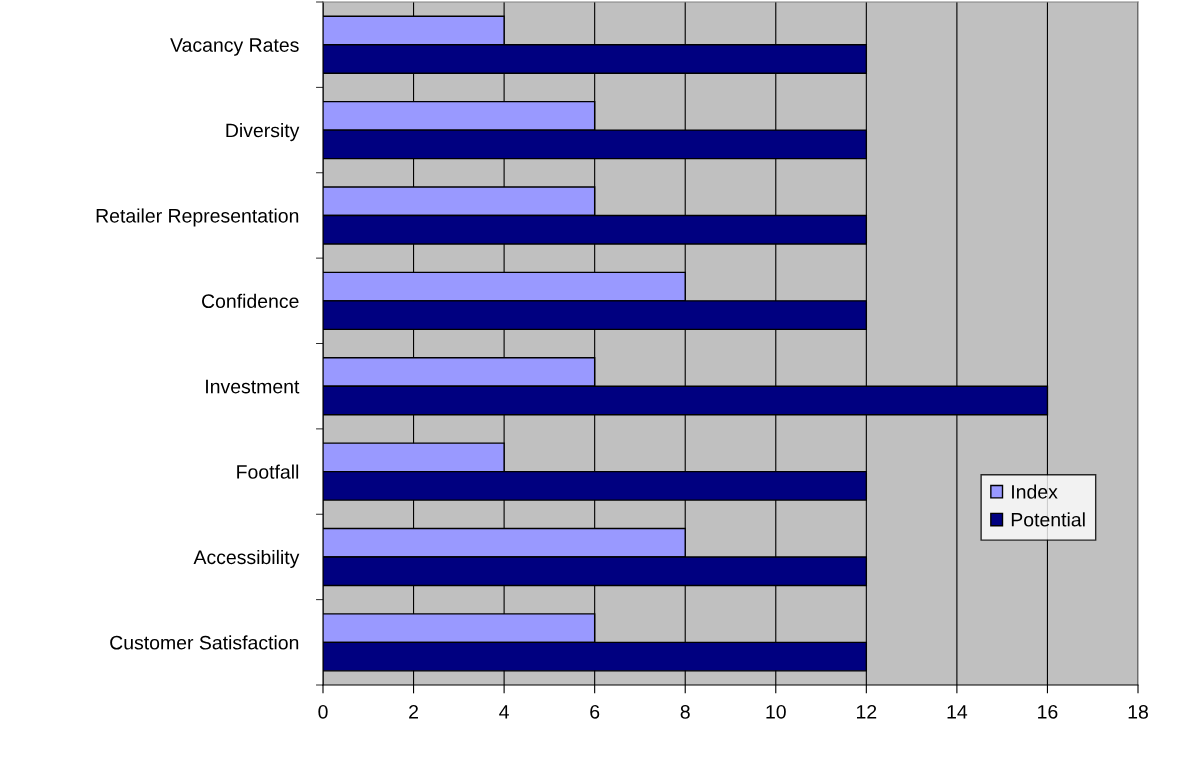 This screenshot has width=1199, height=771. What do you see at coordinates (1048, 519) in the screenshot?
I see `legend-label: Potential` at bounding box center [1048, 519].